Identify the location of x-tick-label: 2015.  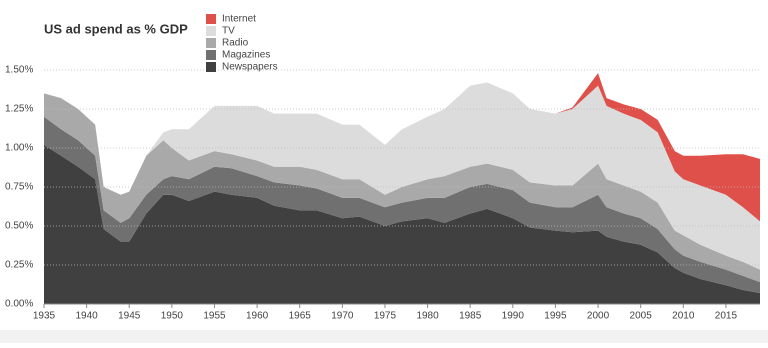
(726, 316).